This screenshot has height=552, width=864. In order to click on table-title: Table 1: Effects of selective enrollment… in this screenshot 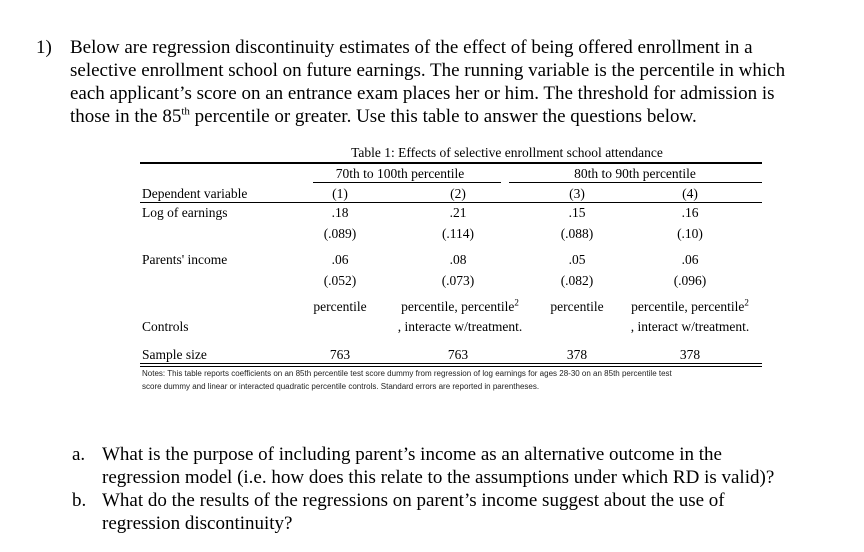, I will do `click(507, 152)`.